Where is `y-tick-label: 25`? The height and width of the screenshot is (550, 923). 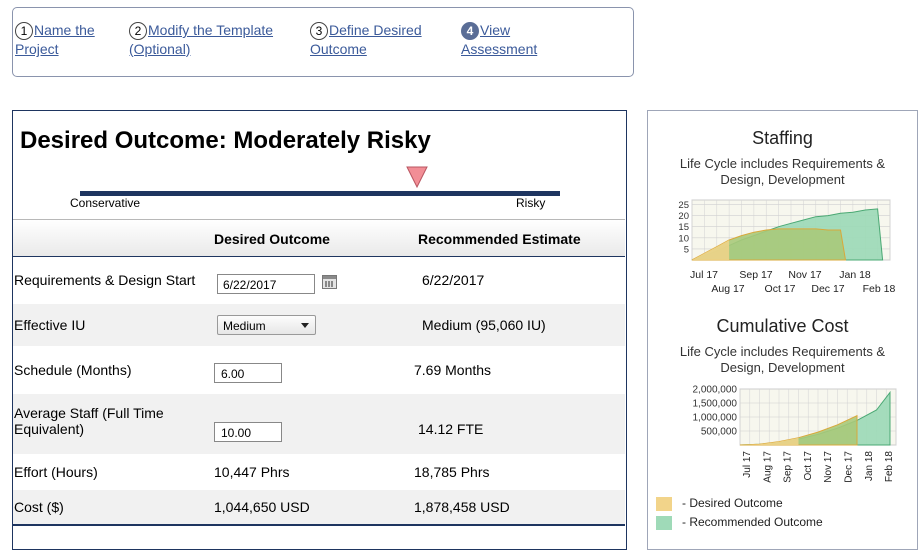 y-tick-label: 25 is located at coordinates (683, 205).